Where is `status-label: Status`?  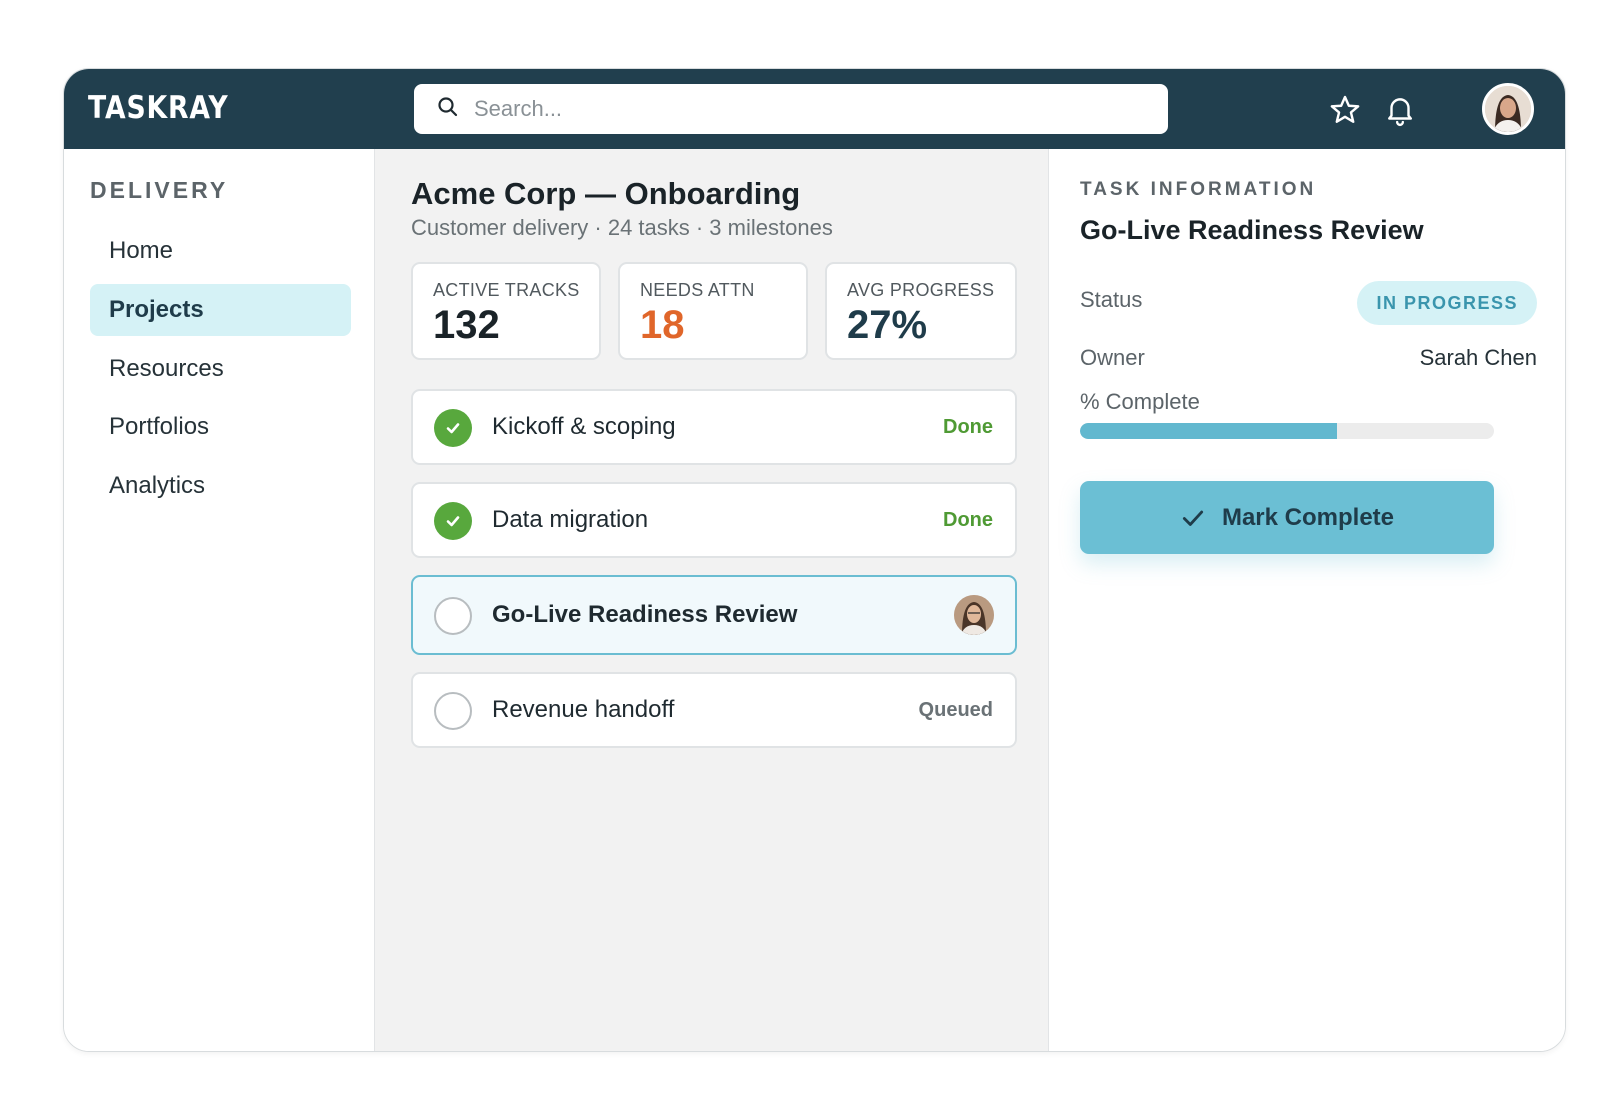 status-label: Status is located at coordinates (1111, 299).